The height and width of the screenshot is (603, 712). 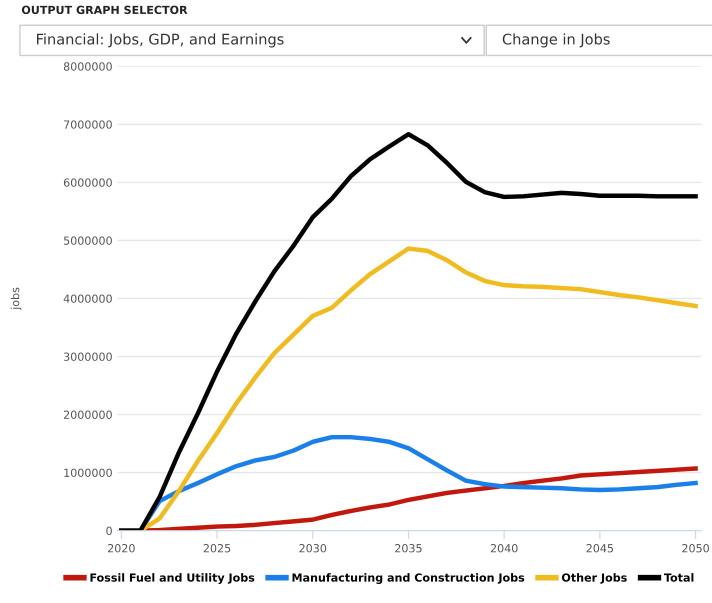 I want to click on y-tick-label: 3000000, so click(x=88, y=356).